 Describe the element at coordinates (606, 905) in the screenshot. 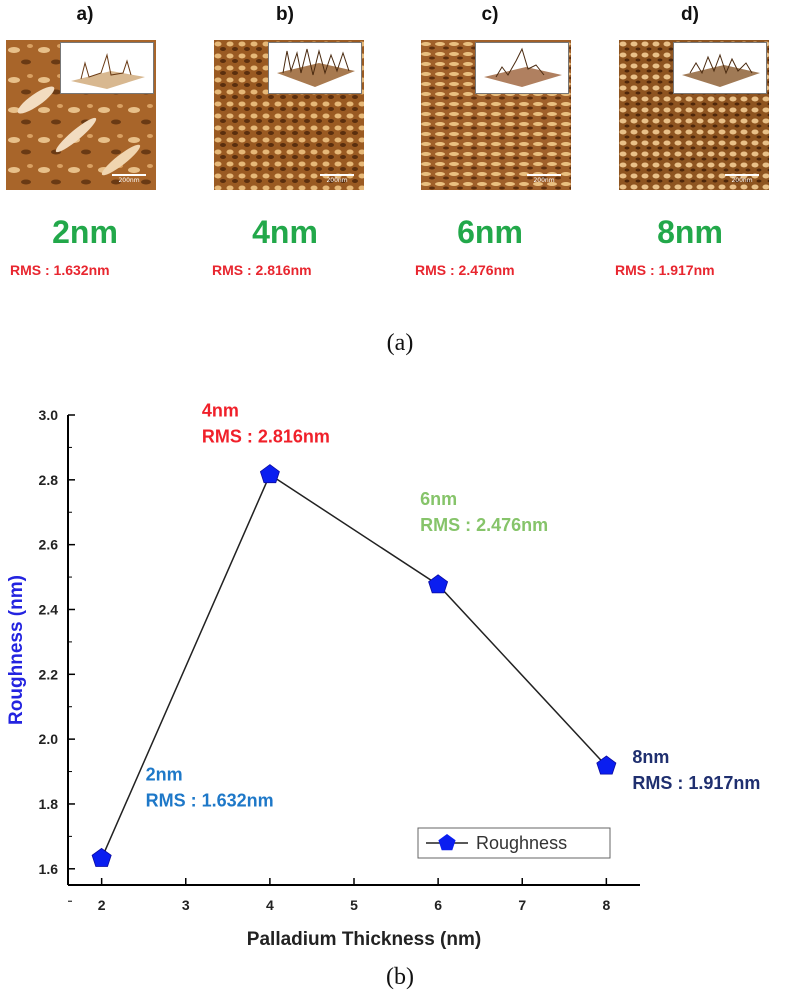

I see `x-tick-label: 8` at that location.